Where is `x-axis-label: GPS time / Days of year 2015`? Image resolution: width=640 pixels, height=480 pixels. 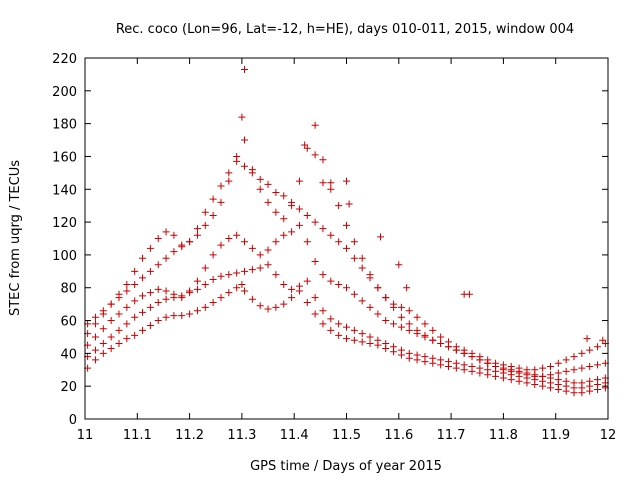
x-axis-label: GPS time / Days of year 2015 is located at coordinates (346, 466).